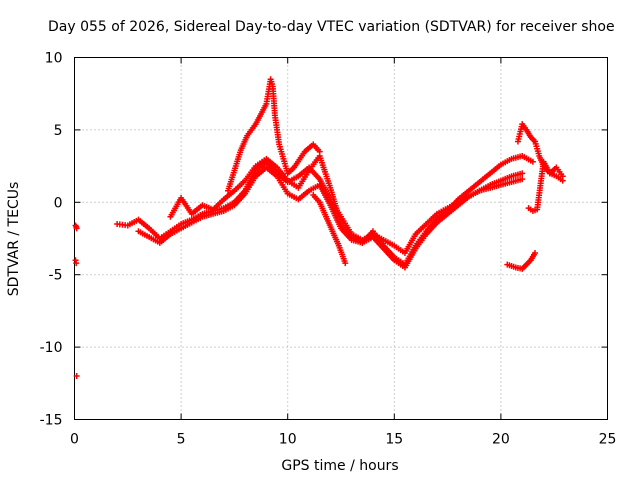 This screenshot has height=485, width=640. What do you see at coordinates (58, 131) in the screenshot?
I see `y-tick-label: 5` at bounding box center [58, 131].